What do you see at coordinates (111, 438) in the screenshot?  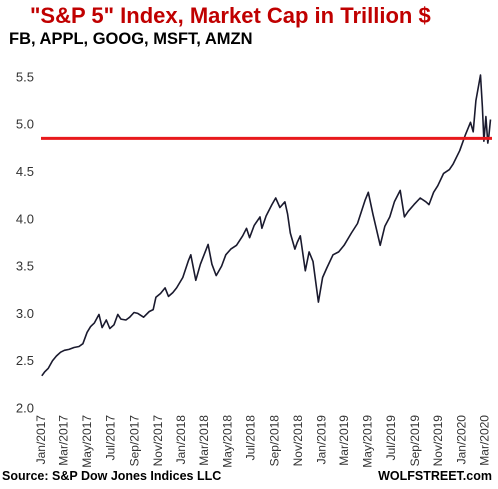 I see `x-tick-label: Jul/2017` at bounding box center [111, 438].